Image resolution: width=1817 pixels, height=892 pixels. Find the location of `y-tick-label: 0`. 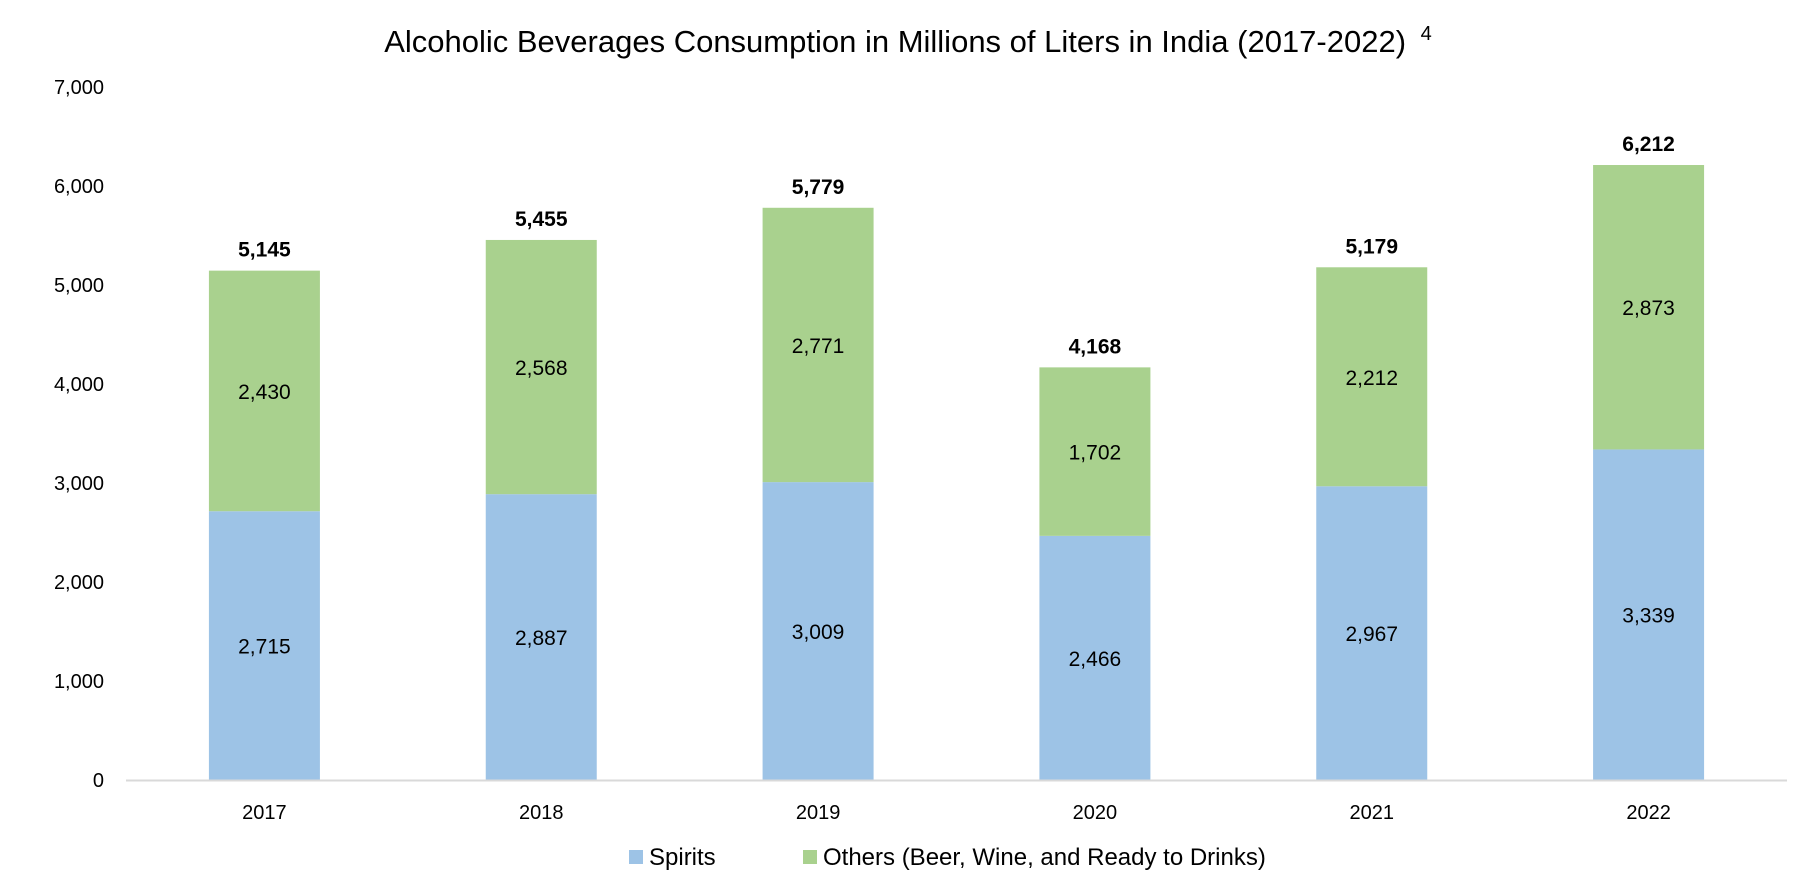

y-tick-label: 0 is located at coordinates (98, 781).